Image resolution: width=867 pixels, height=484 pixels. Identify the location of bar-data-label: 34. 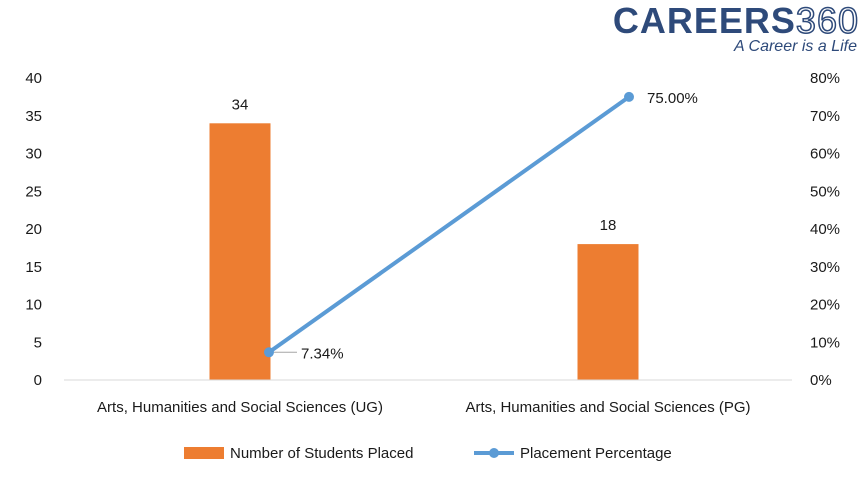
(240, 104).